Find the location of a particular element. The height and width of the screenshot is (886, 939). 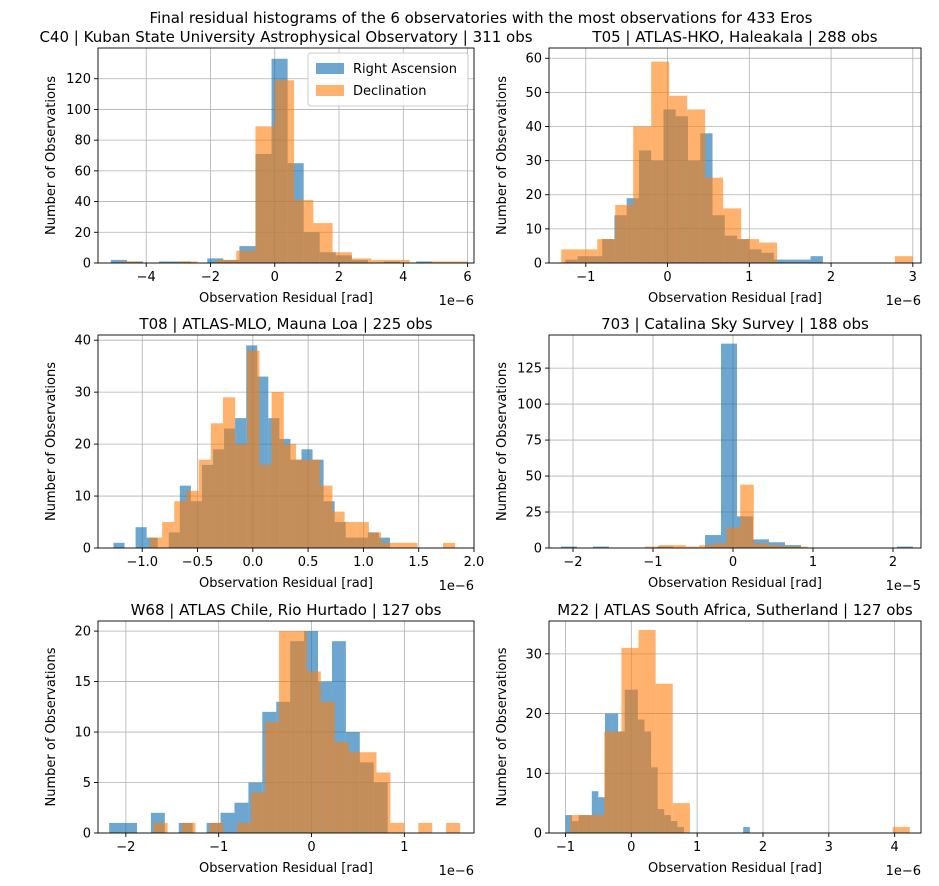

x-tick-label: −1 is located at coordinates (585, 277).